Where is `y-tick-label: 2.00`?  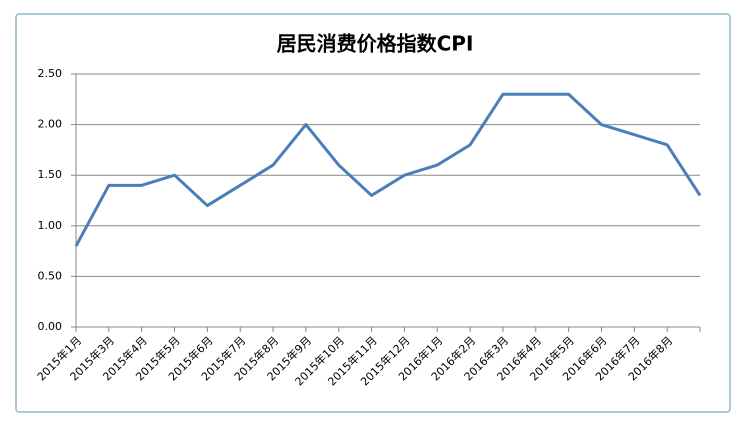 y-tick-label: 2.00 is located at coordinates (50, 124).